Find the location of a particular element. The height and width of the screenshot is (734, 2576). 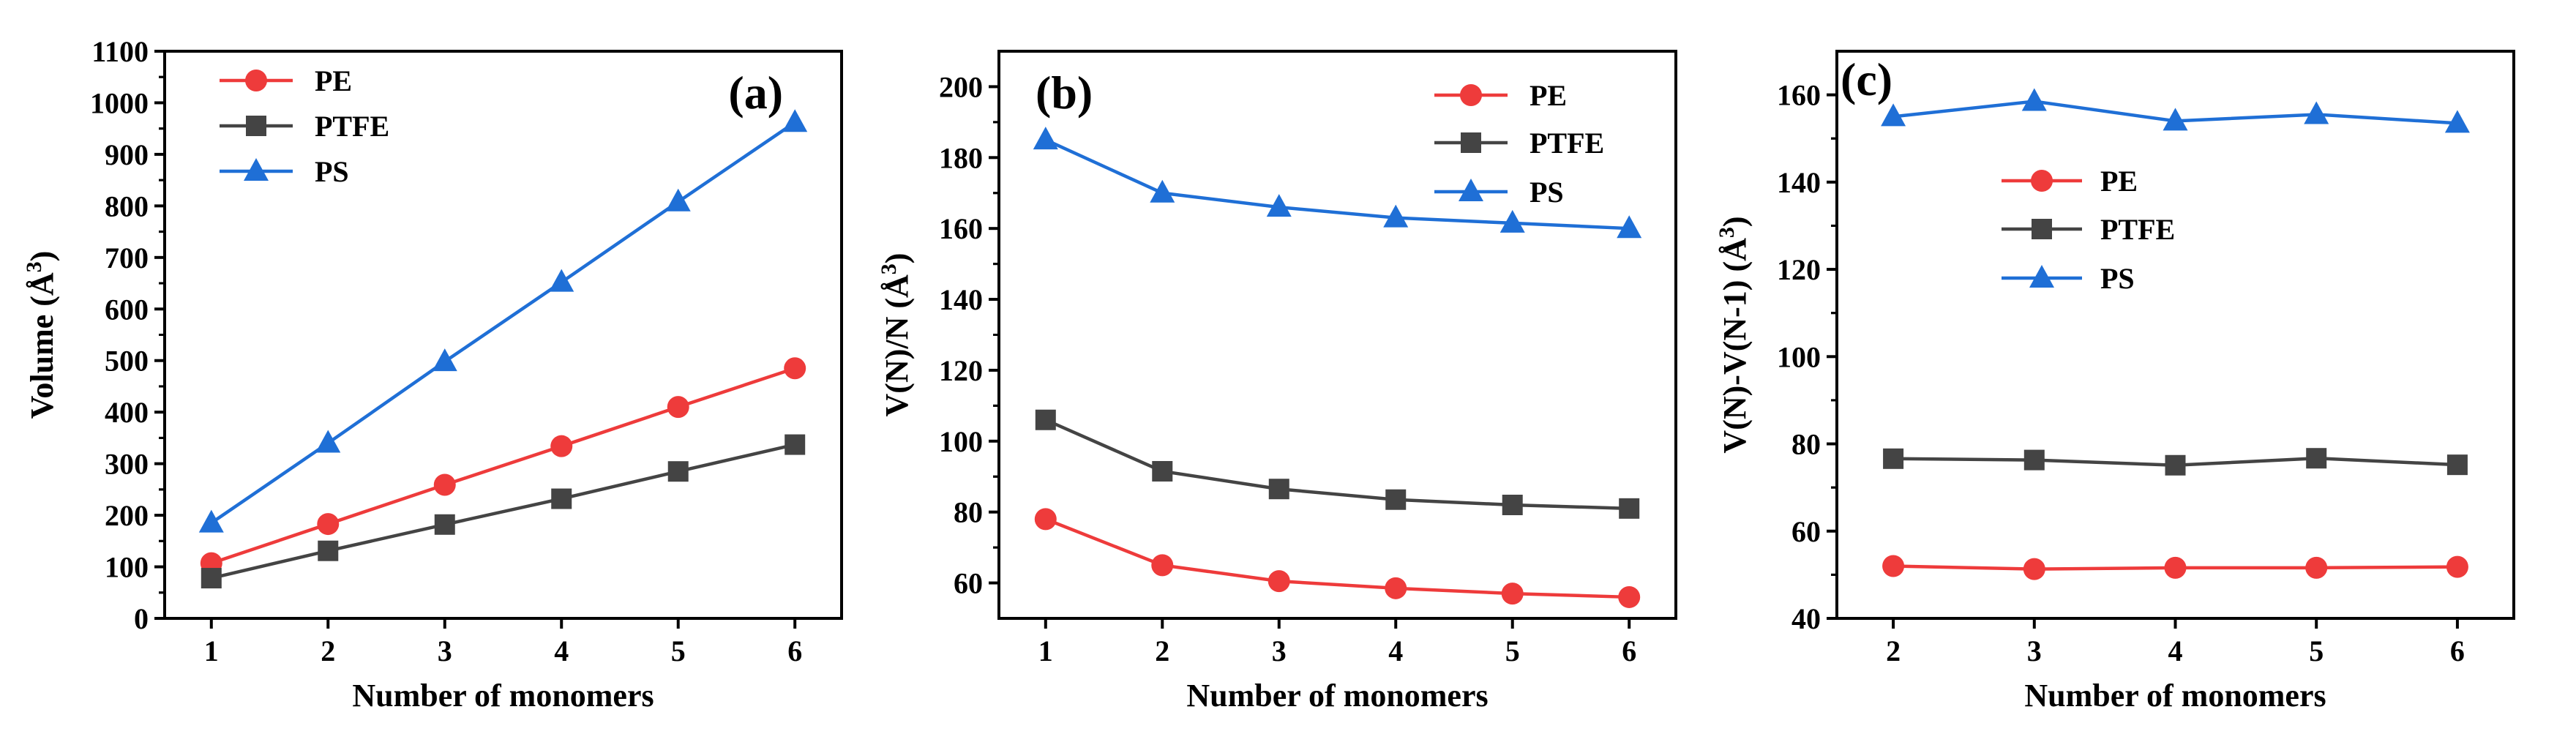

legend-item-ptfe: PTFE is located at coordinates (304, 126).